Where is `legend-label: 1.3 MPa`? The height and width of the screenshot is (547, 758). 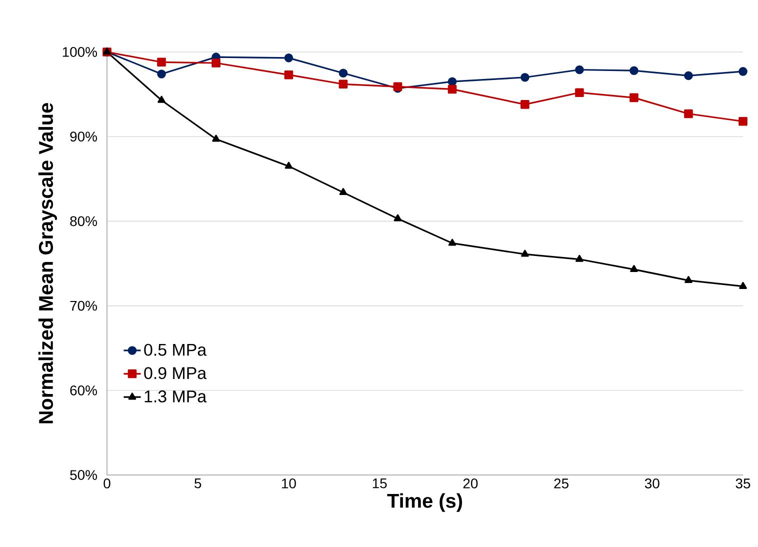
legend-label: 1.3 MPa is located at coordinates (175, 396).